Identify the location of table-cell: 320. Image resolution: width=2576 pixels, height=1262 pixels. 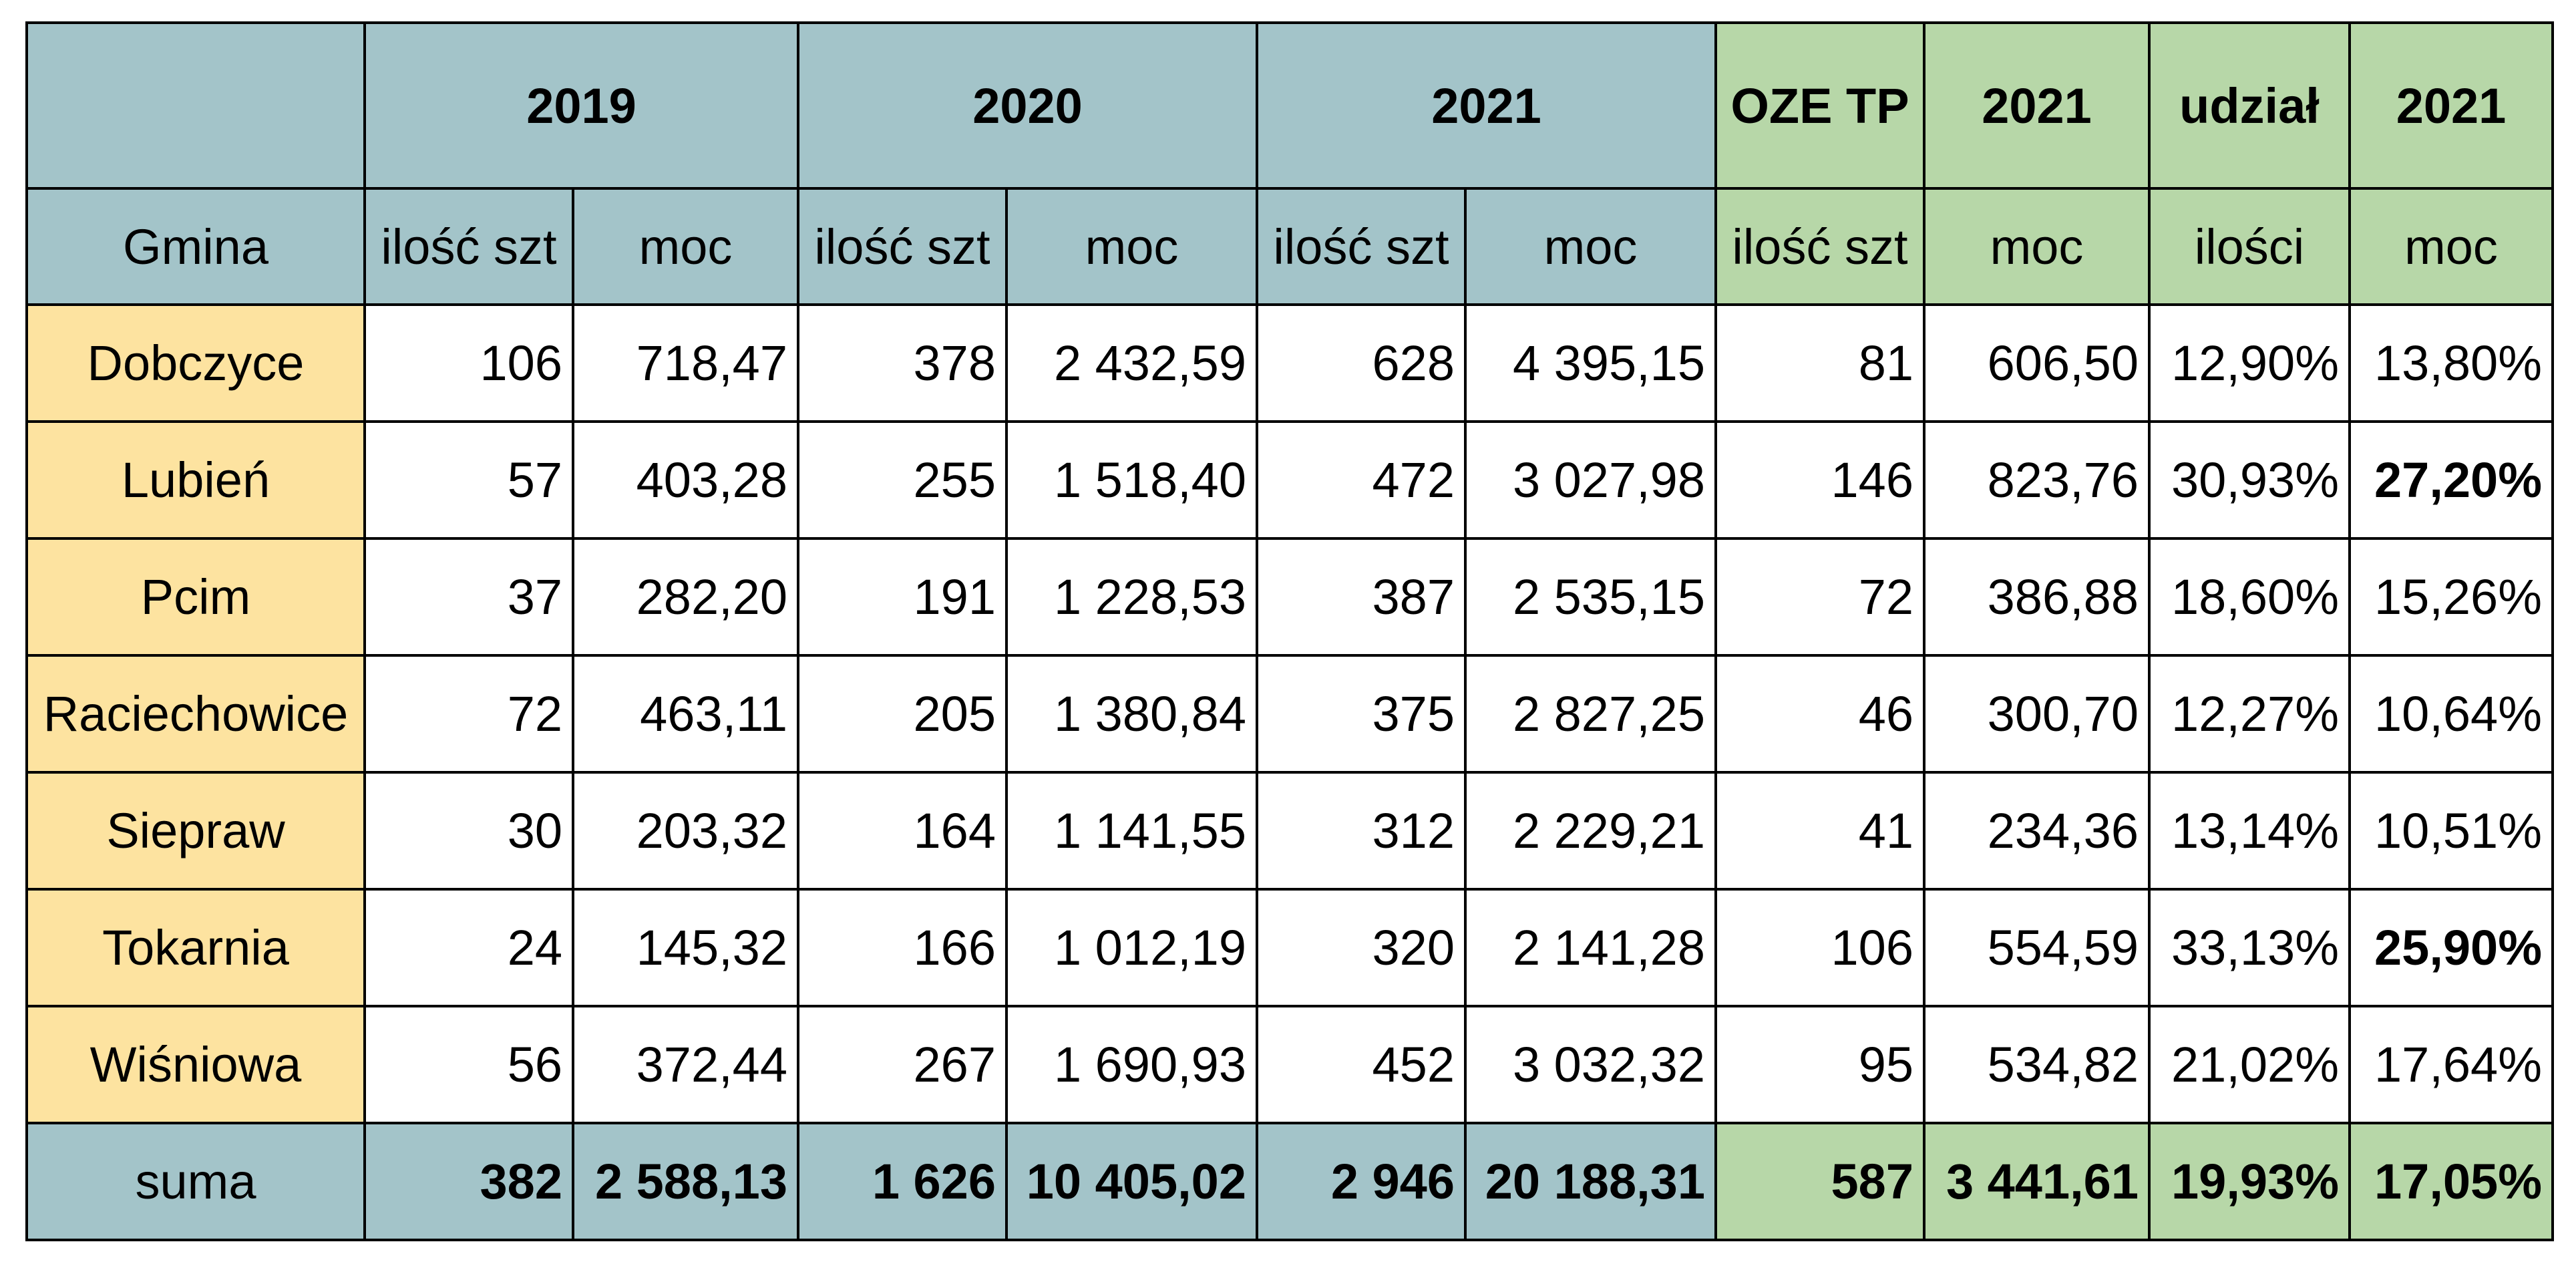
(1361, 948).